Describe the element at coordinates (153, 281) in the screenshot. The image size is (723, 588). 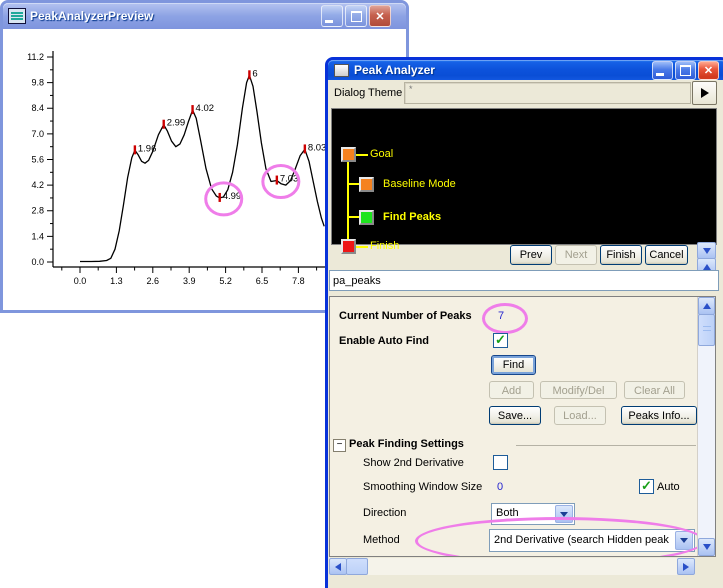
I see `svg-text: 2.6` at that location.